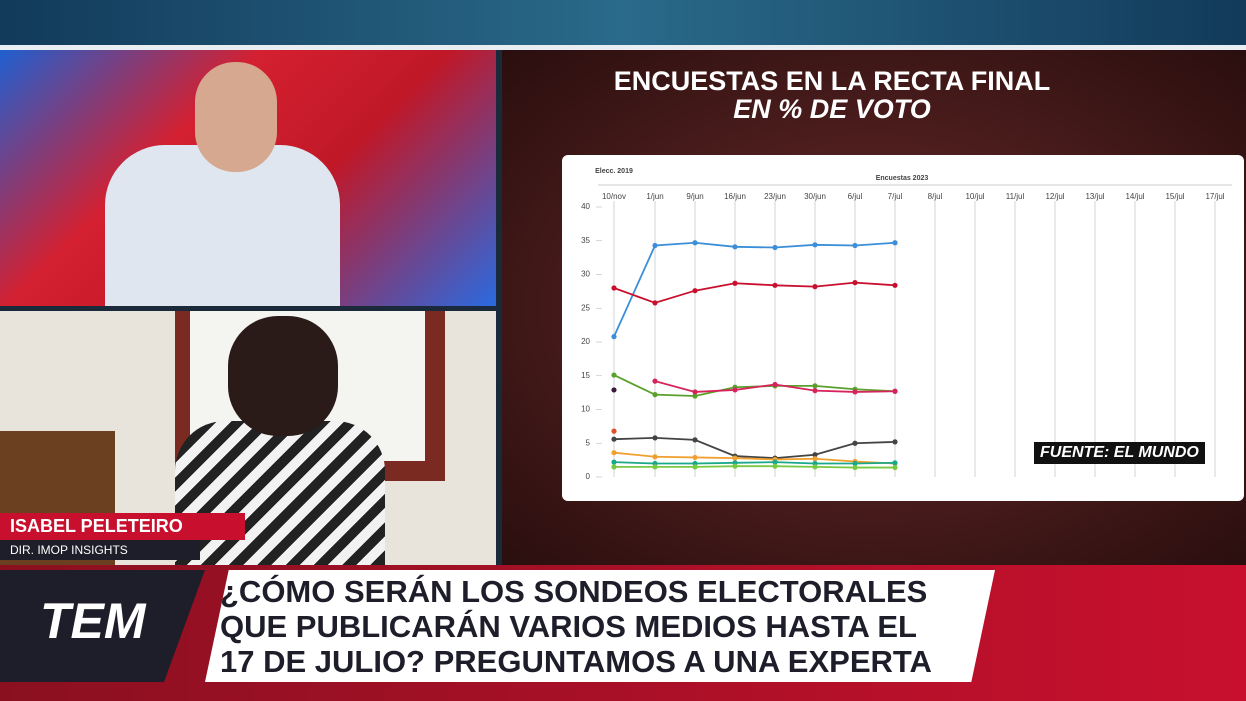 The width and height of the screenshot is (1246, 701). Describe the element at coordinates (585, 307) in the screenshot. I see `y-tick-label: 25` at that location.